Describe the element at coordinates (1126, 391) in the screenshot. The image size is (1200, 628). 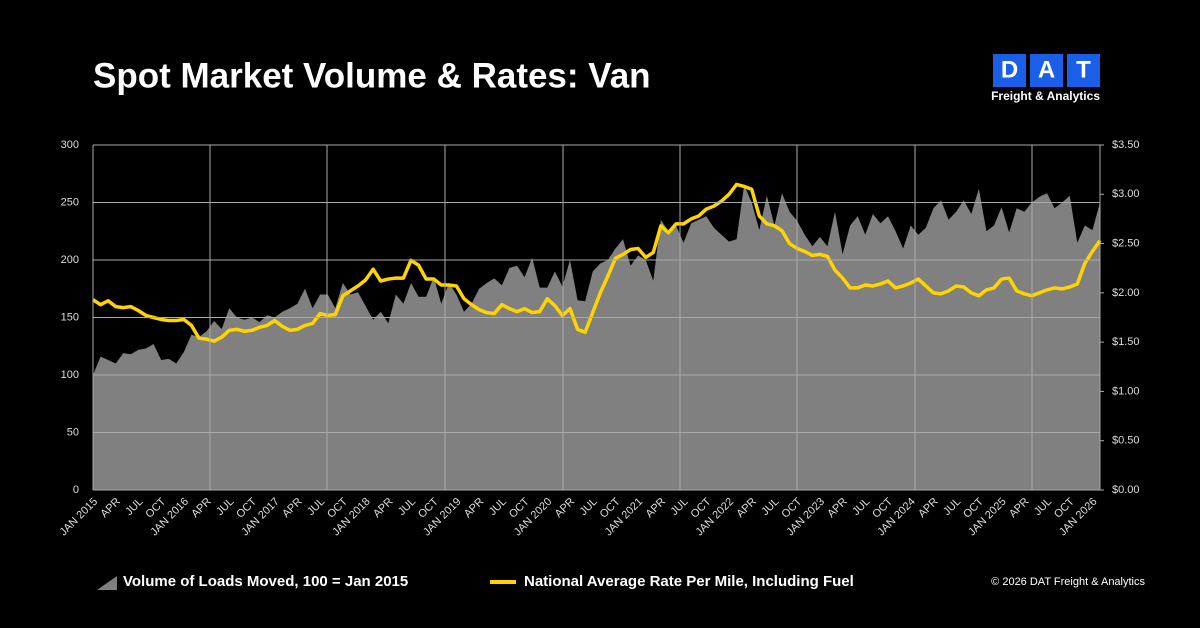
I see `y2-tick-label: $1.00` at that location.